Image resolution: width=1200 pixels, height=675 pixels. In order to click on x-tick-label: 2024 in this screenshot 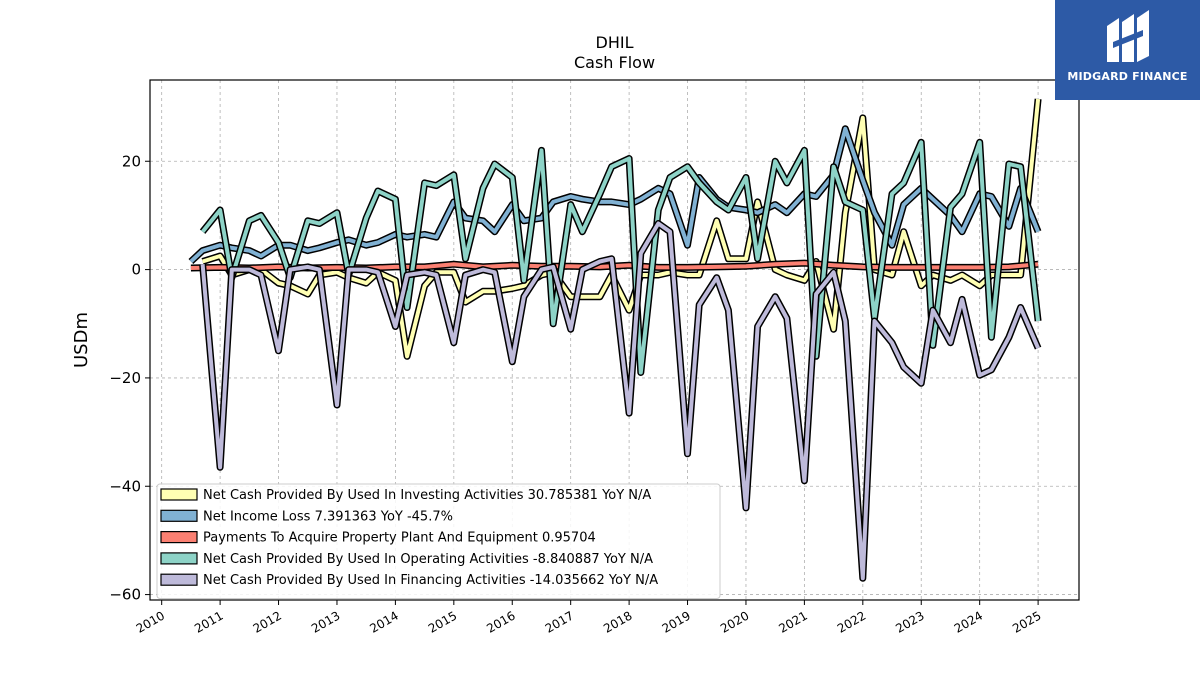, I will do `click(968, 621)`.